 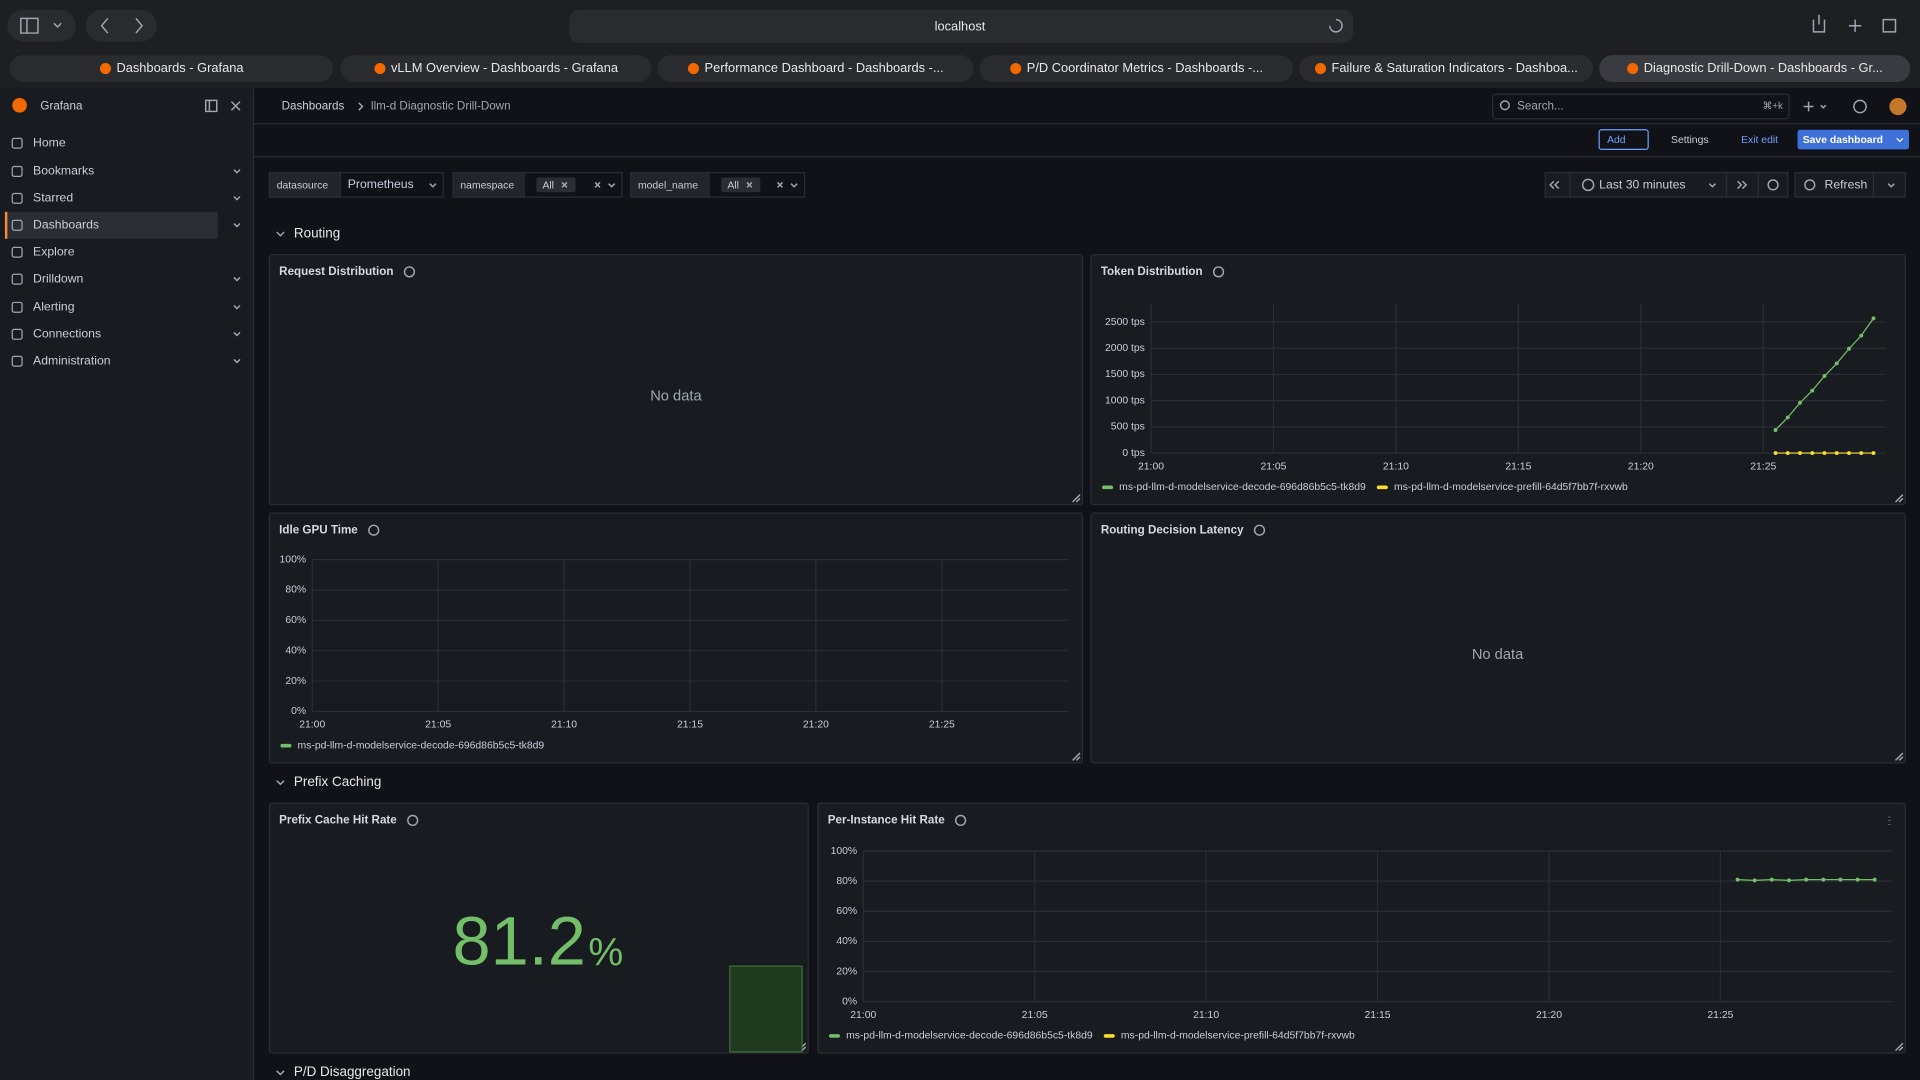 What do you see at coordinates (303, 185) in the screenshot?
I see `variable-label: datasource` at bounding box center [303, 185].